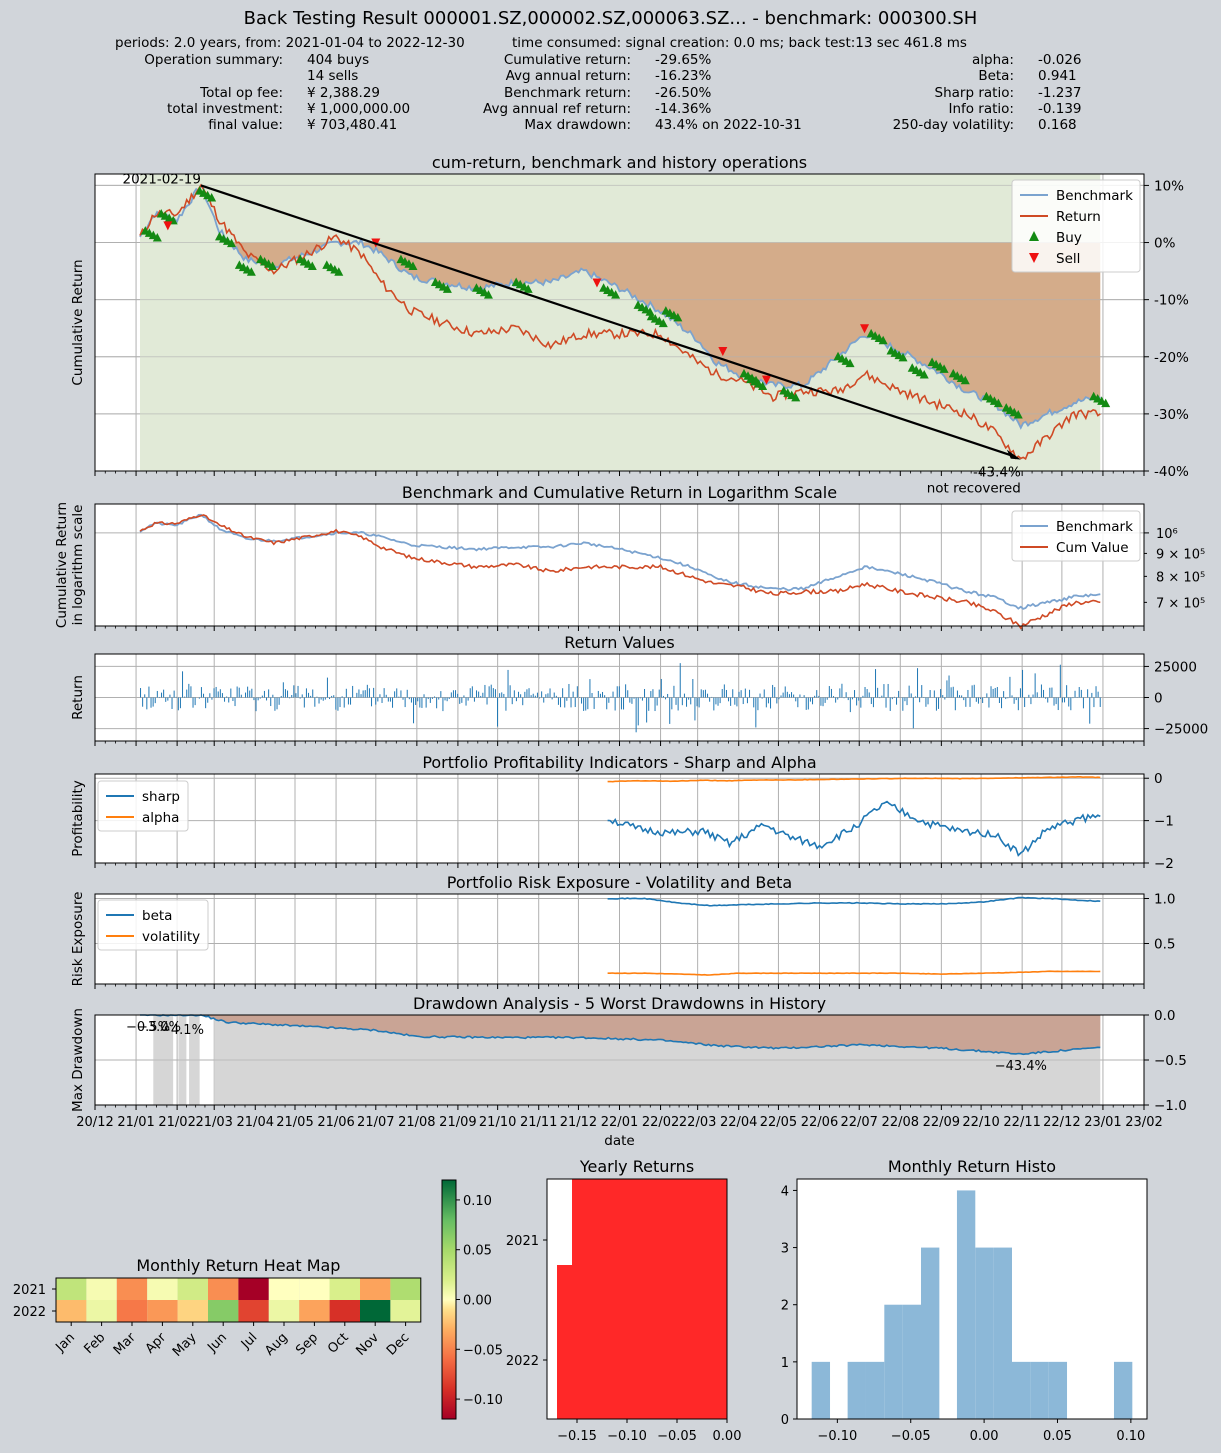 The image size is (1221, 1453). I want to click on volatility-line, so click(854, 973).